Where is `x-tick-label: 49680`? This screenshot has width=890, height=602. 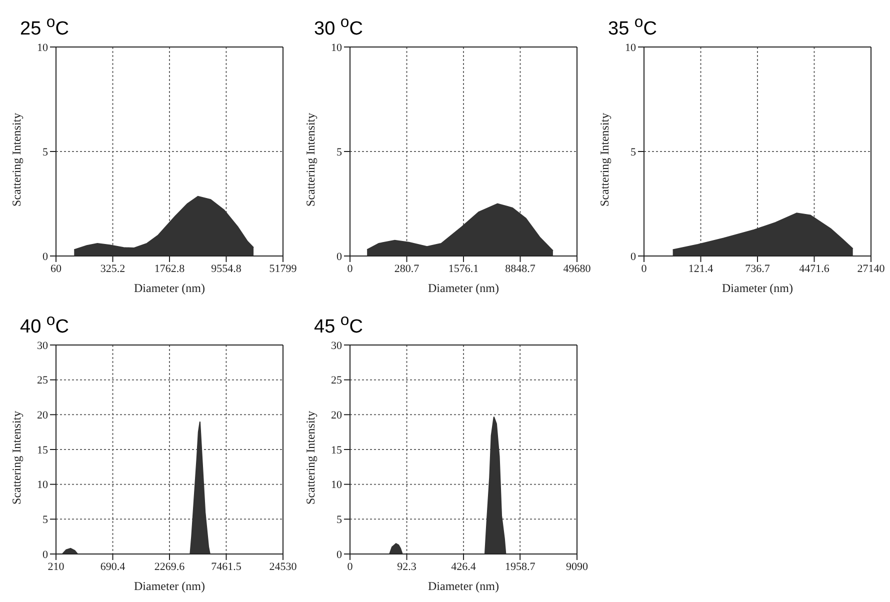
x-tick-label: 49680 is located at coordinates (577, 268).